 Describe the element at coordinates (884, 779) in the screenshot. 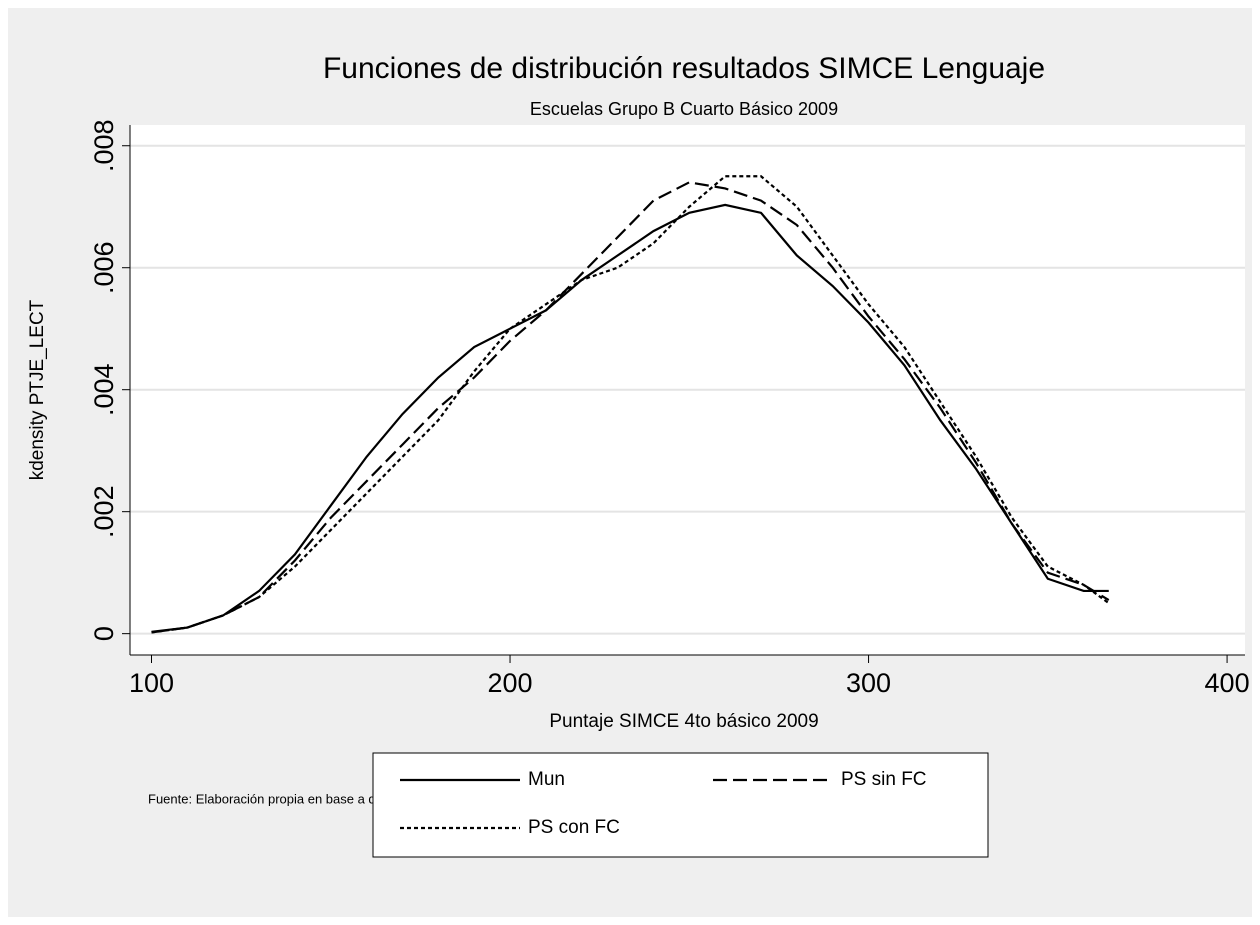

I see `legend-label: PS sin FC` at that location.